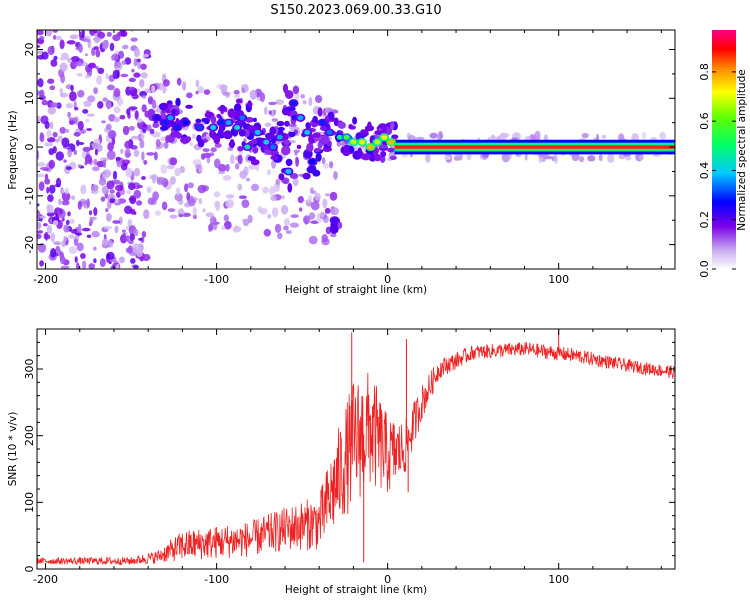 The width and height of the screenshot is (750, 600). I want to click on y-tick-label: 200, so click(29, 435).